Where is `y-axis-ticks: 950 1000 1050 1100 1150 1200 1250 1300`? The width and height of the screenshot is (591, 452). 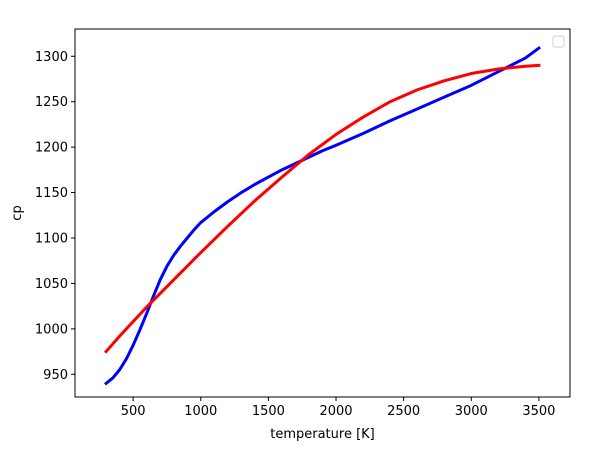 y-axis-ticks: 950 1000 1050 1100 1150 1200 1250 1300 is located at coordinates (55, 216).